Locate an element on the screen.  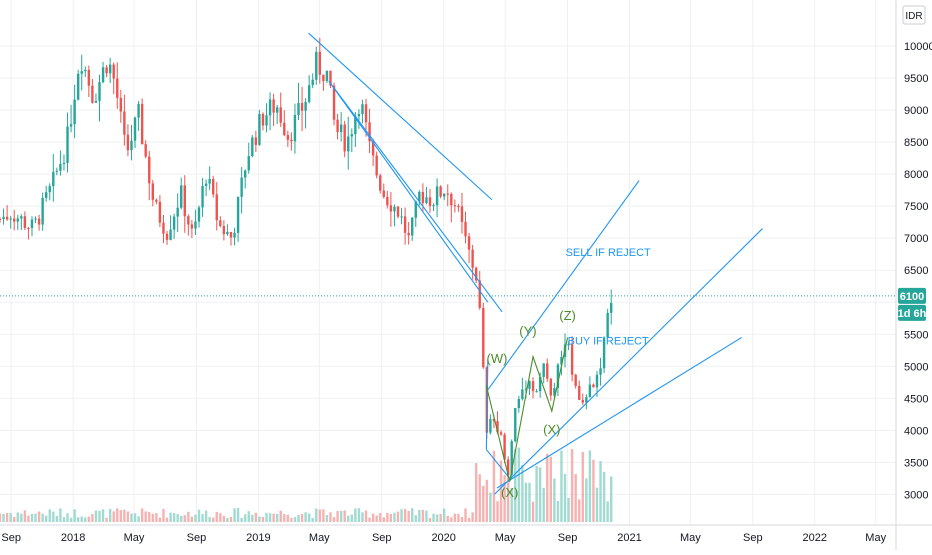
currency-button: IDR is located at coordinates (914, 15).